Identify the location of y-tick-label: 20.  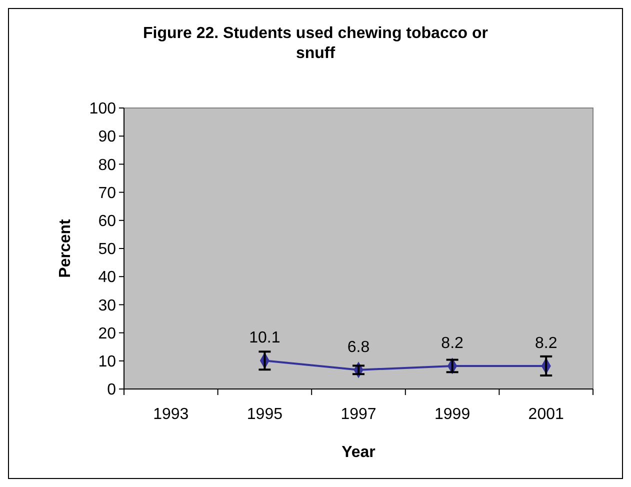
(107, 333).